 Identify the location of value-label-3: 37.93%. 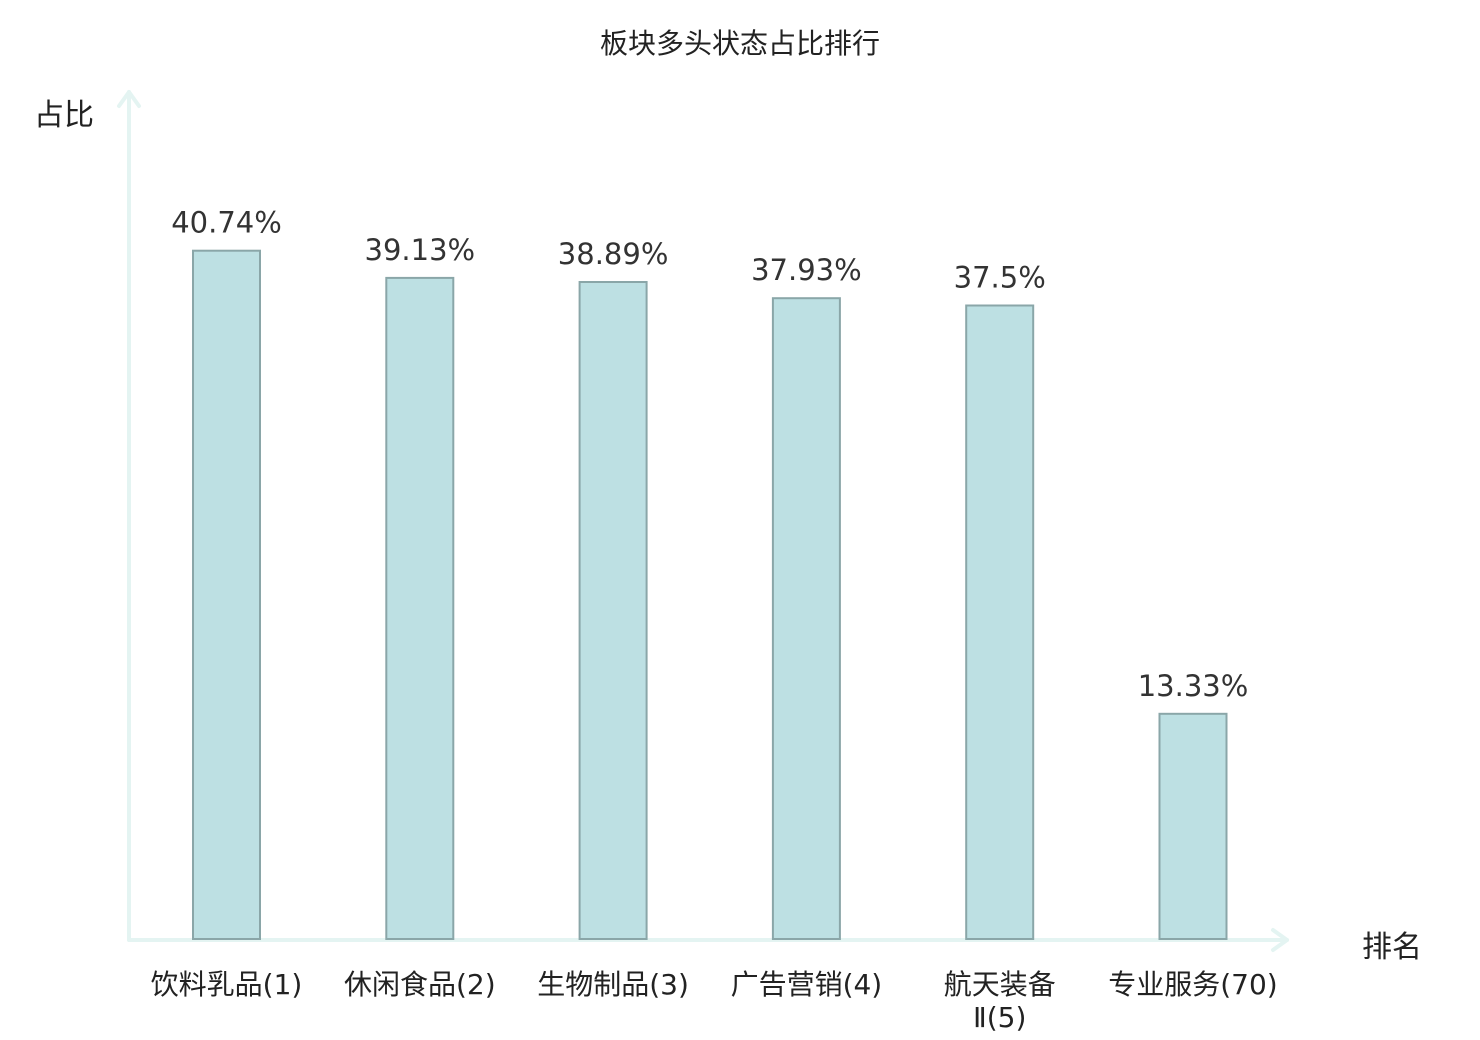
(806, 270).